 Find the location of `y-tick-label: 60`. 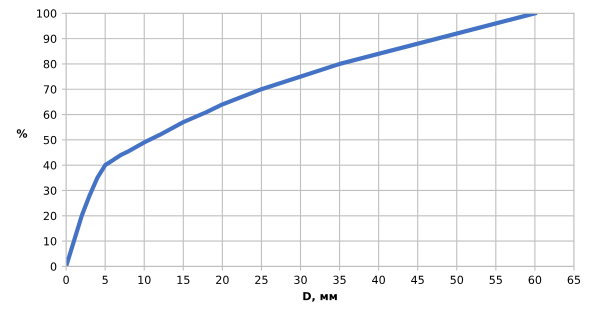

y-tick-label: 60 is located at coordinates (50, 114).